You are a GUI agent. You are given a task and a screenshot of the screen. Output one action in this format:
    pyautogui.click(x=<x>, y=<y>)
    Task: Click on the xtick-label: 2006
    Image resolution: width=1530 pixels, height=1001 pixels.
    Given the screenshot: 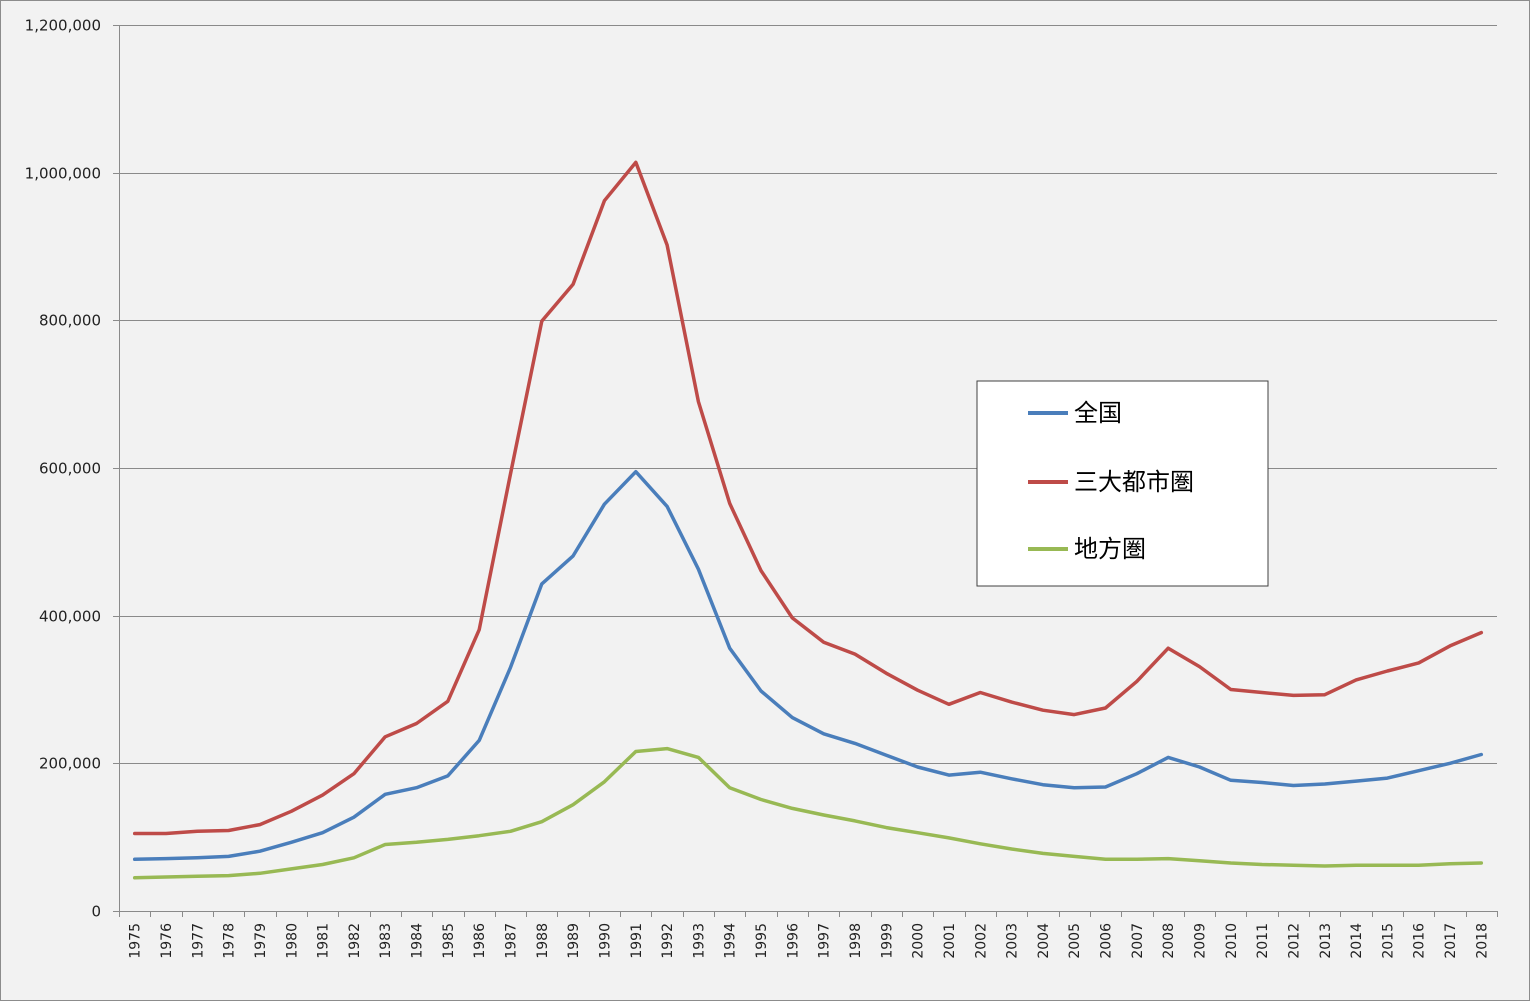 What is the action you would take?
    pyautogui.click(x=1107, y=941)
    